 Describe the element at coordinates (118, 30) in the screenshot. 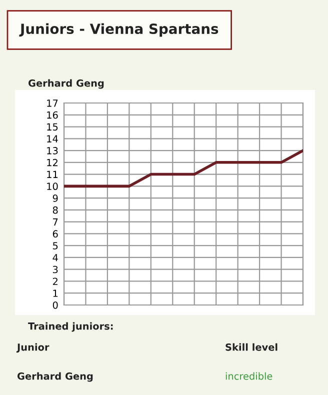

I see `chart-title: Juniors - Vienna Spartans` at that location.